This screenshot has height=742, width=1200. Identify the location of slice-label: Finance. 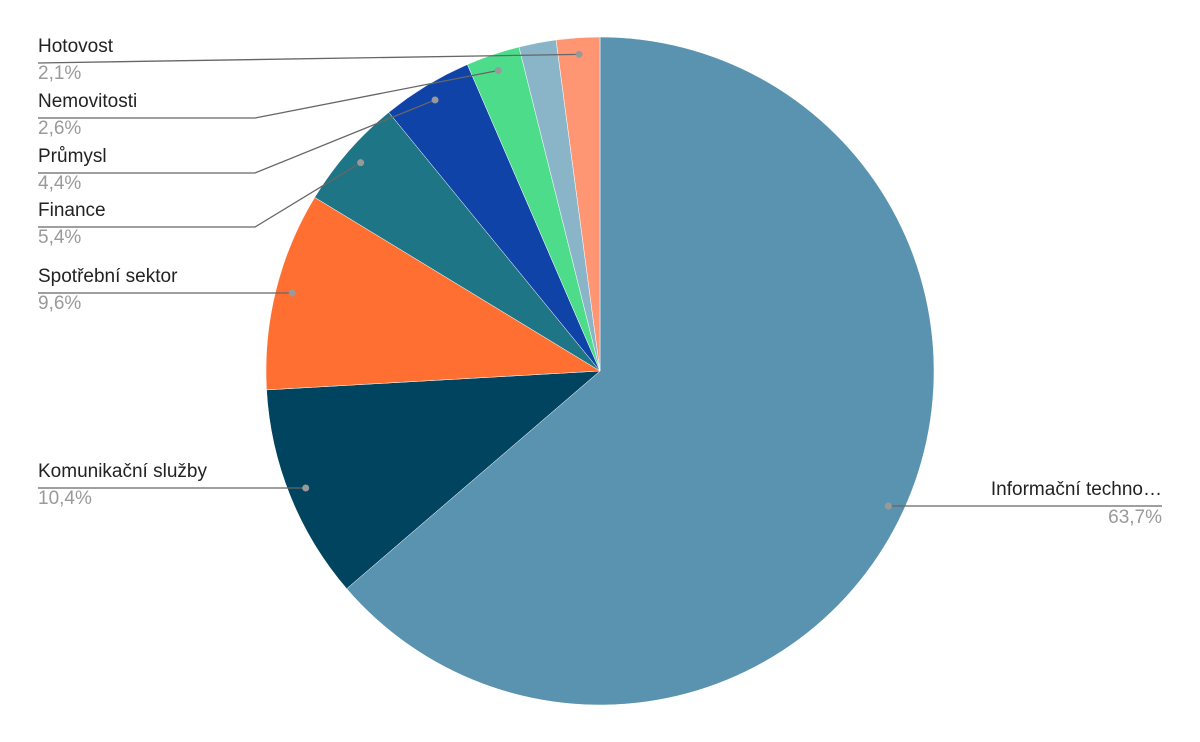
(72, 210).